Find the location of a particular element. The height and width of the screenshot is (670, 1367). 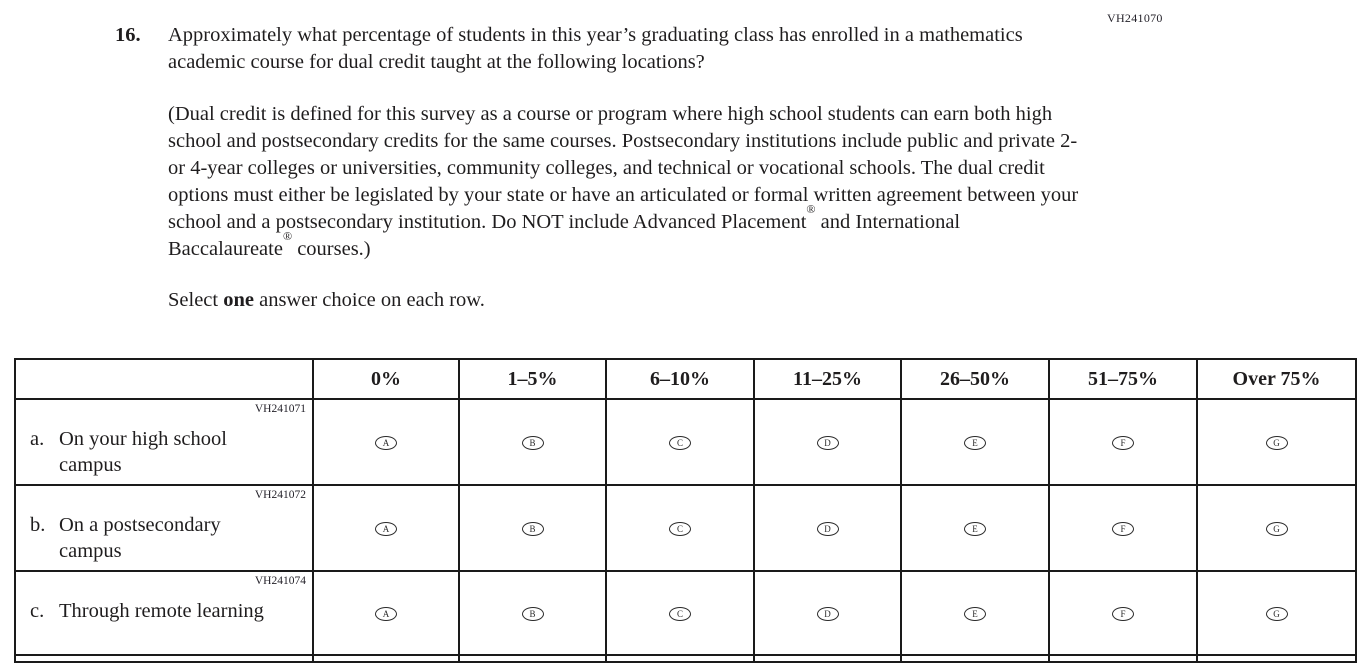

row-a-choice-bubble-F: F is located at coordinates (1123, 443).